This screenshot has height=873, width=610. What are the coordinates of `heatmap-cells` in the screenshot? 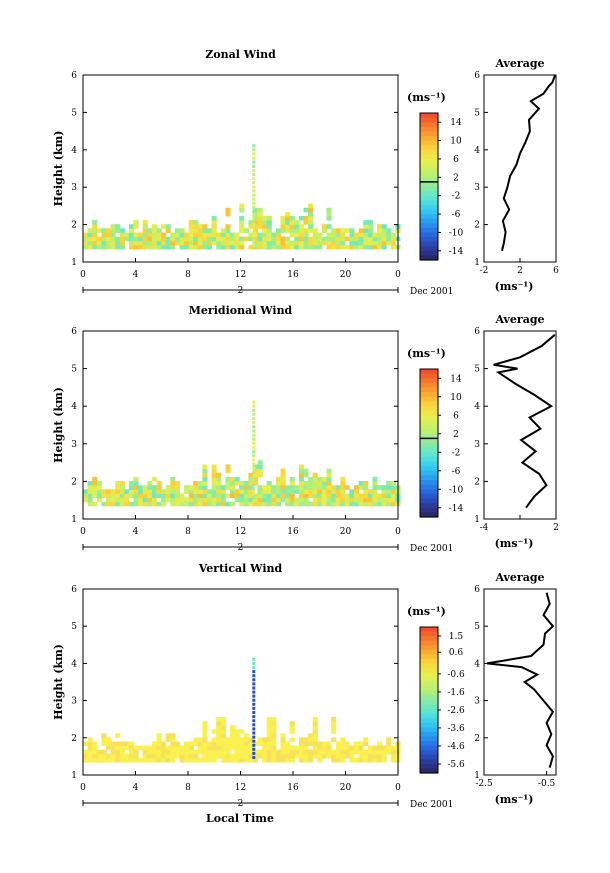 It's located at (242, 710).